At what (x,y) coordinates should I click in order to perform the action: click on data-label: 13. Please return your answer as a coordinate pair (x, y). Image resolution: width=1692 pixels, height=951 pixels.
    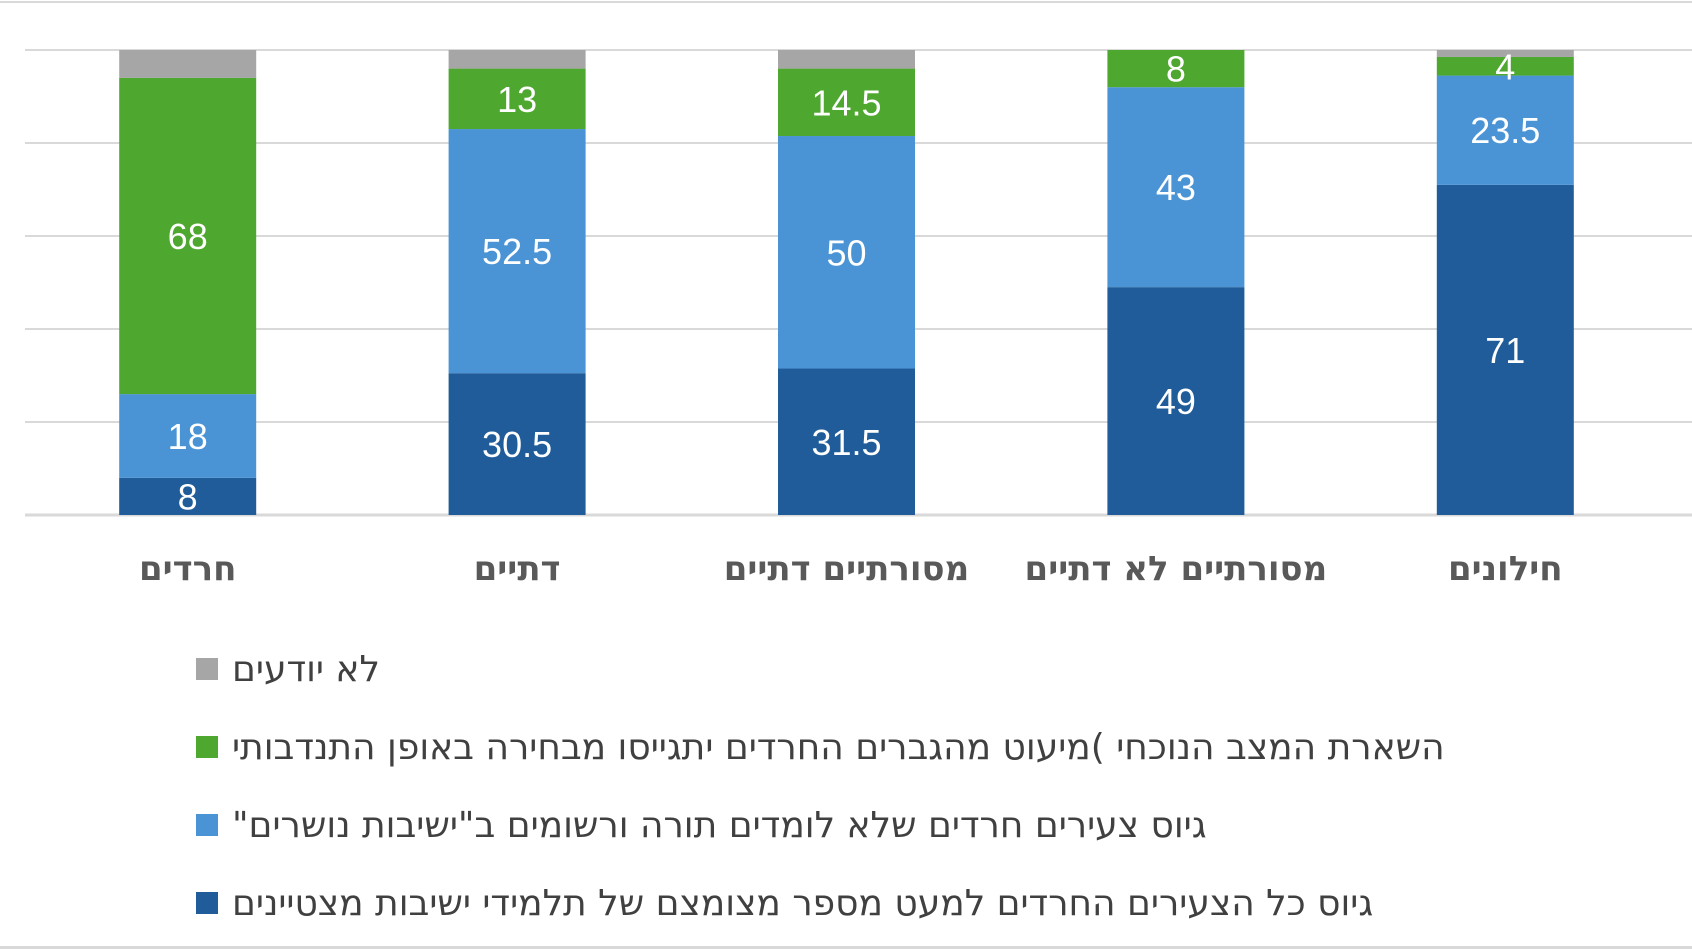
    Looking at the image, I should click on (517, 99).